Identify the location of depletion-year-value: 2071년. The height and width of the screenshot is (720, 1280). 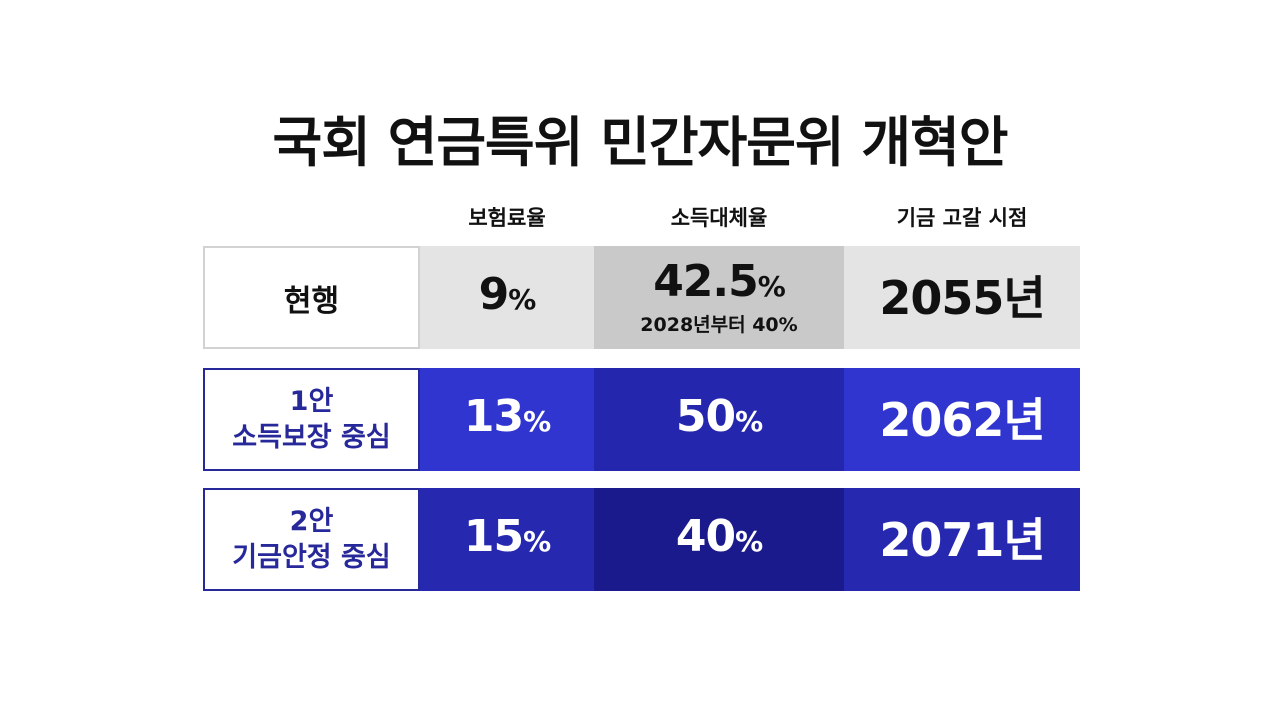
(962, 539).